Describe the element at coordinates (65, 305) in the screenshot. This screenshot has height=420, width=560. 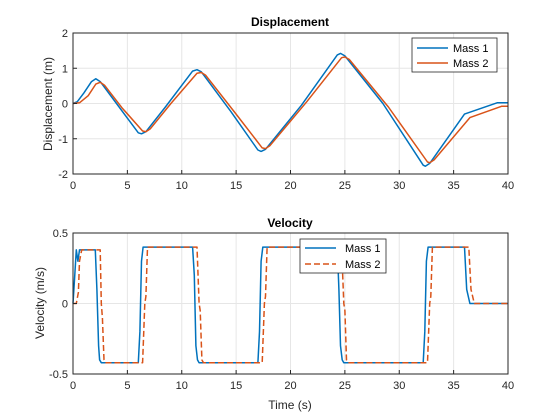
I see `velocity-ytick-label: 0` at that location.